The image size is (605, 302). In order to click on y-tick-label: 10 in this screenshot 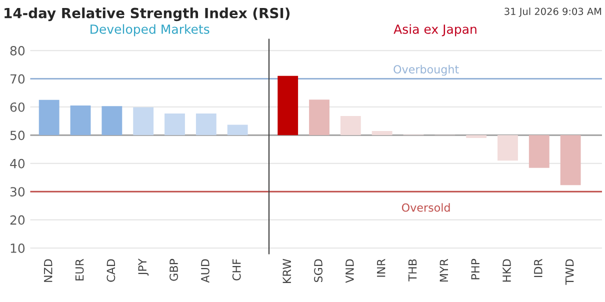, I will do `click(17, 248)`.